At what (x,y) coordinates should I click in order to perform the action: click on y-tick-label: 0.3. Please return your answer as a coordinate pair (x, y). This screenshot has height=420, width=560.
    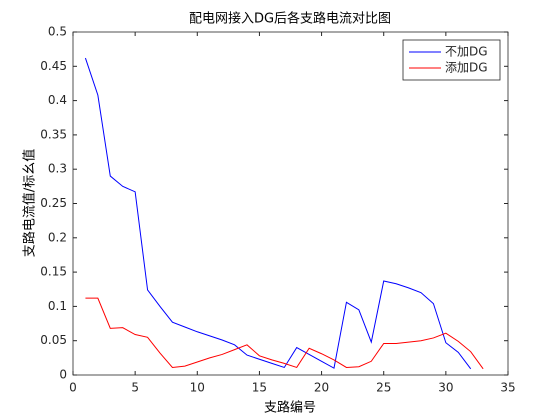
    Looking at the image, I should click on (57, 169).